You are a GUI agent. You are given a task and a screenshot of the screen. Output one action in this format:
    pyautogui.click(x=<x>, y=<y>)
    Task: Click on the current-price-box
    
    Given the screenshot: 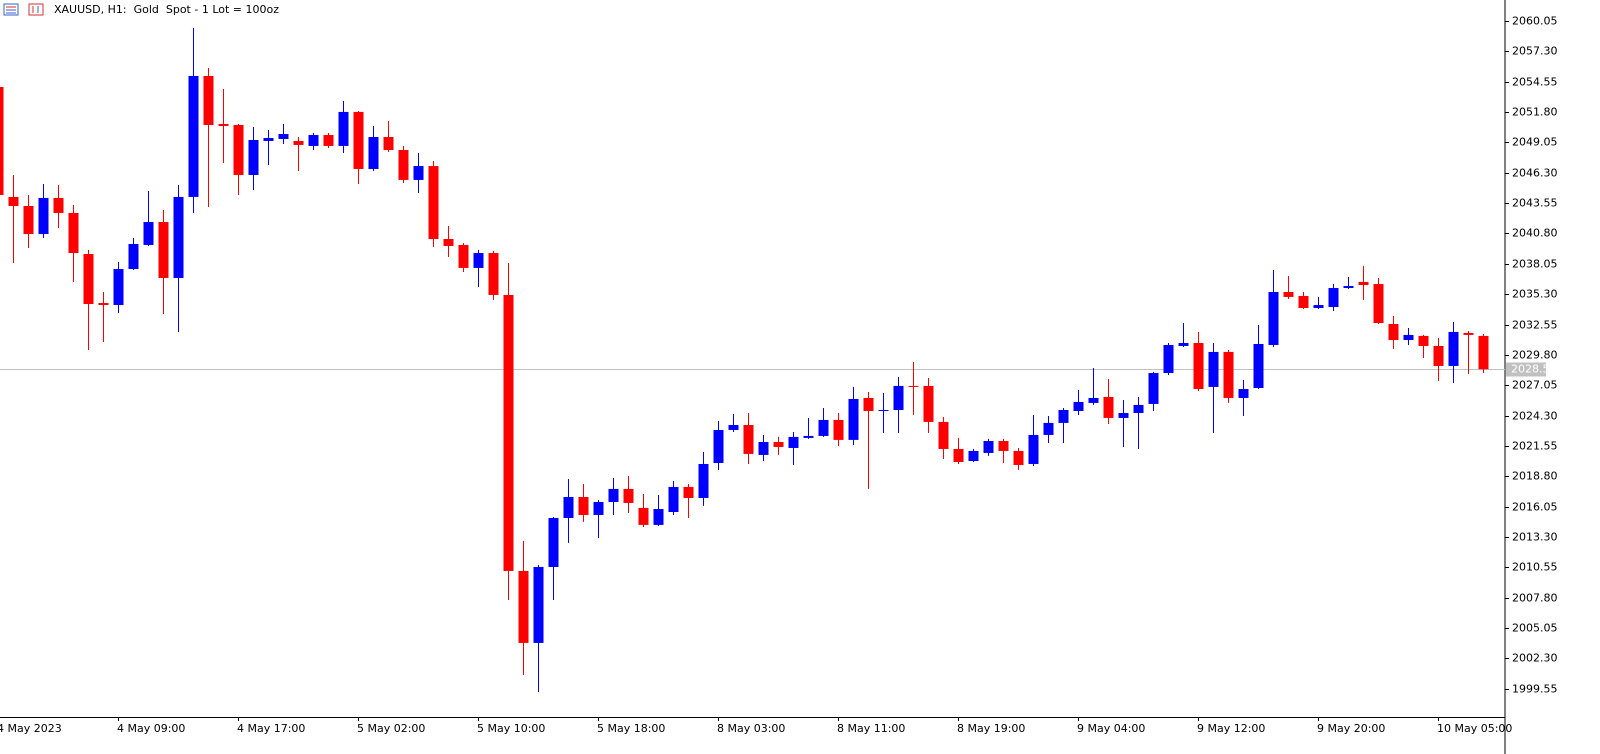 What is the action you would take?
    pyautogui.click(x=1526, y=369)
    